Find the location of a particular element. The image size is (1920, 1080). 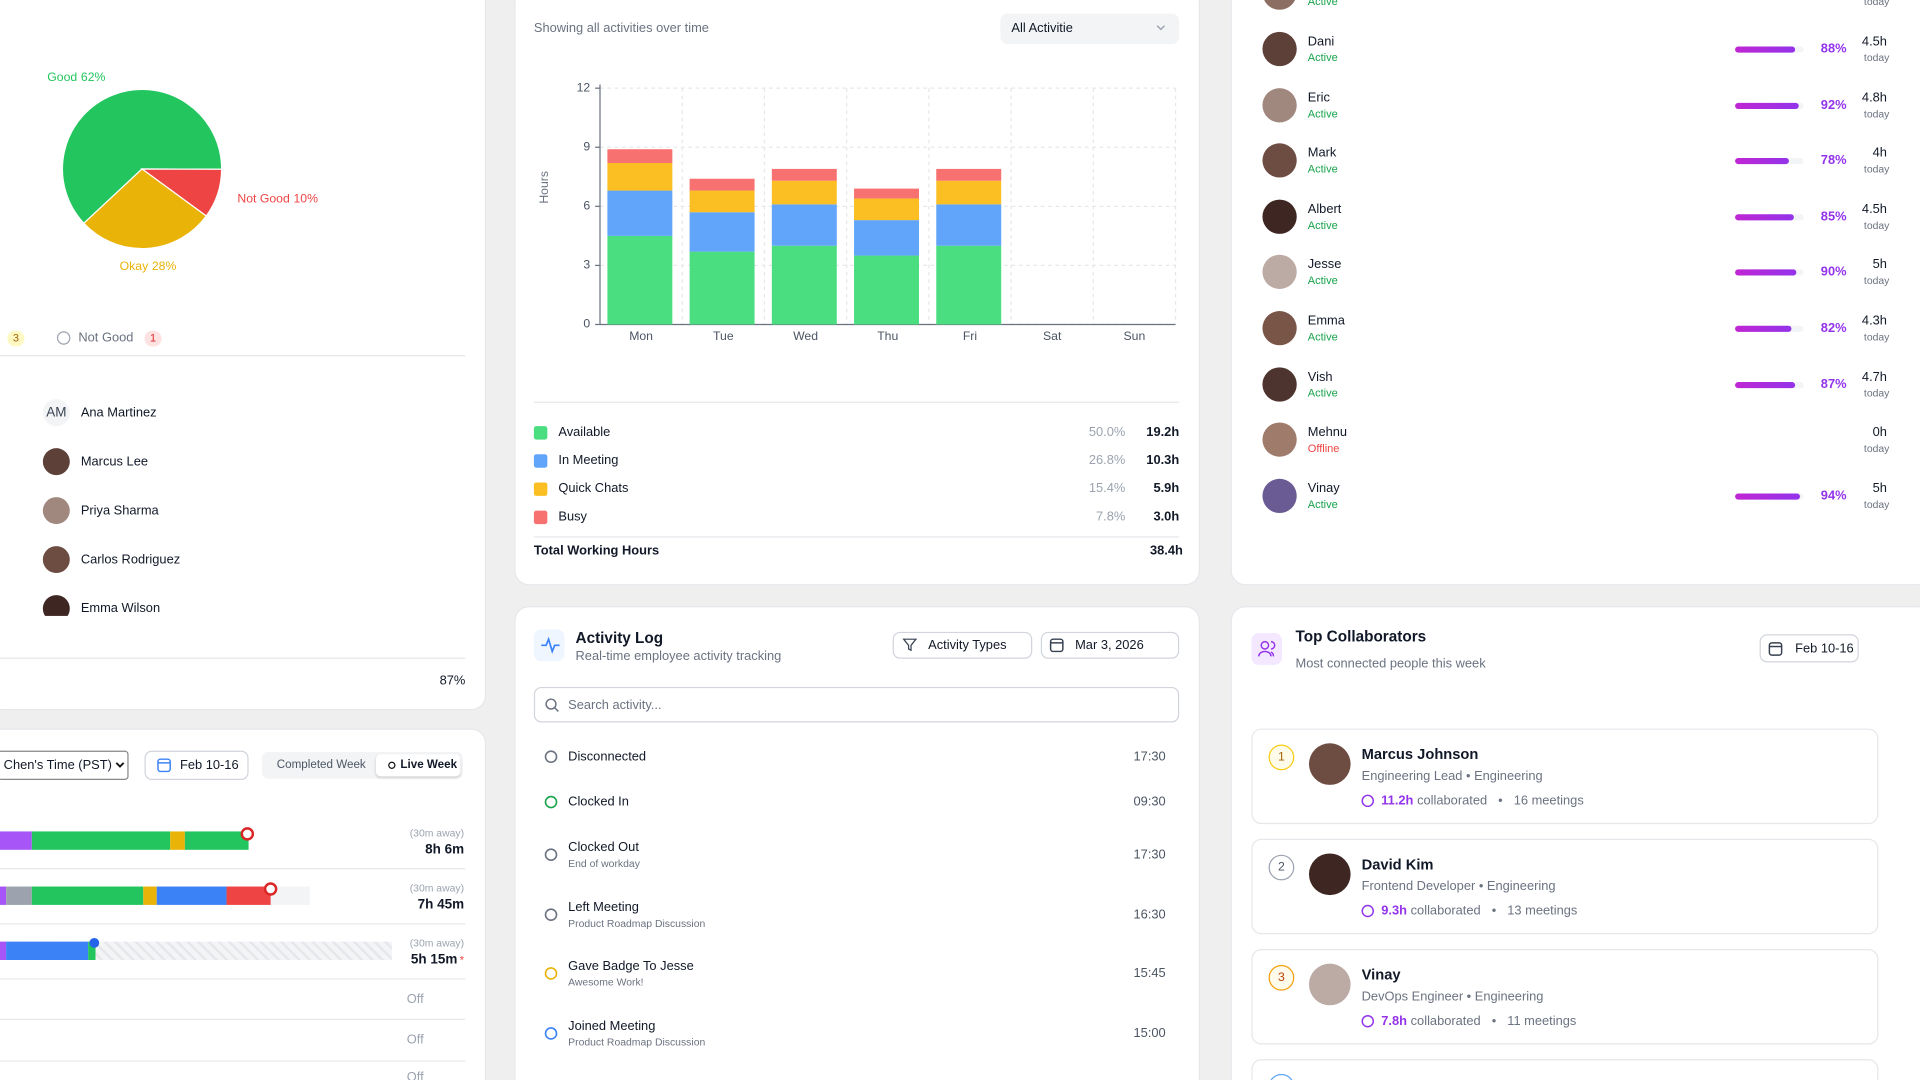

member-name: Eric is located at coordinates (1318, 97).